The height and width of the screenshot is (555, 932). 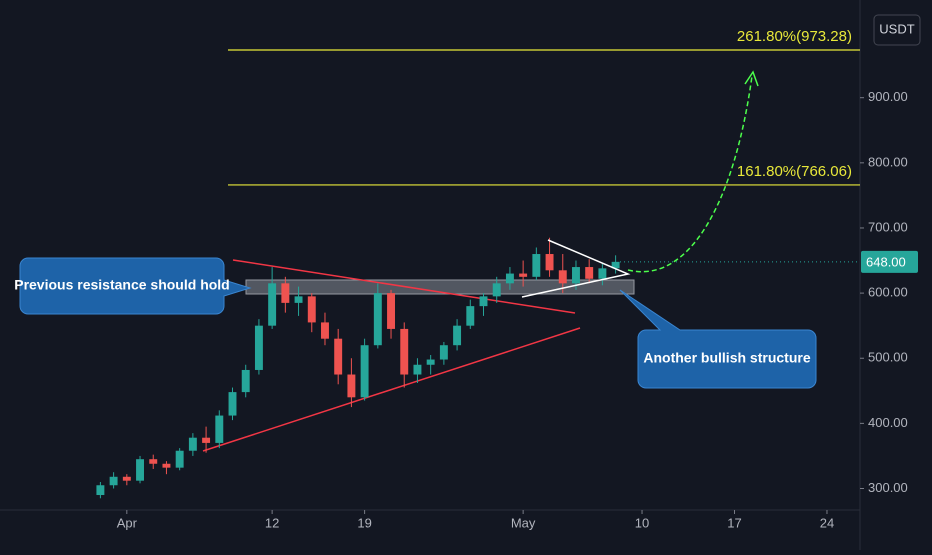 I want to click on x-tick-label: 12, so click(x=272, y=522).